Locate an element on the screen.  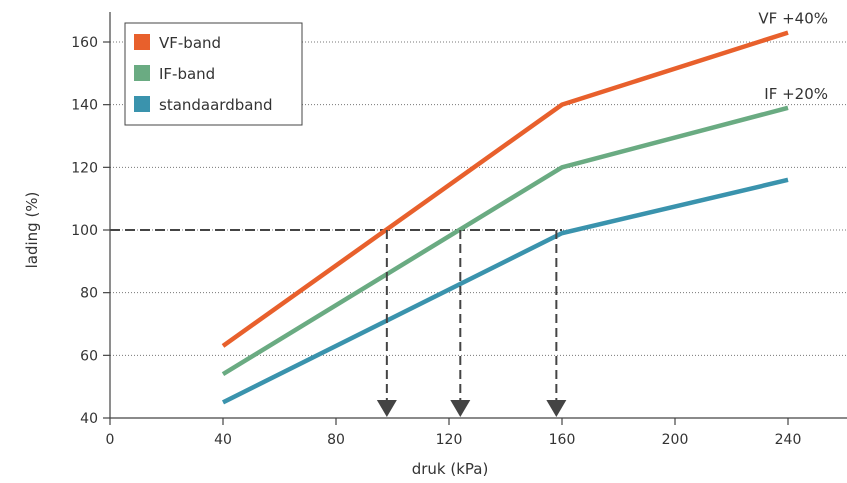
legend-label: VF-band is located at coordinates (190, 43).